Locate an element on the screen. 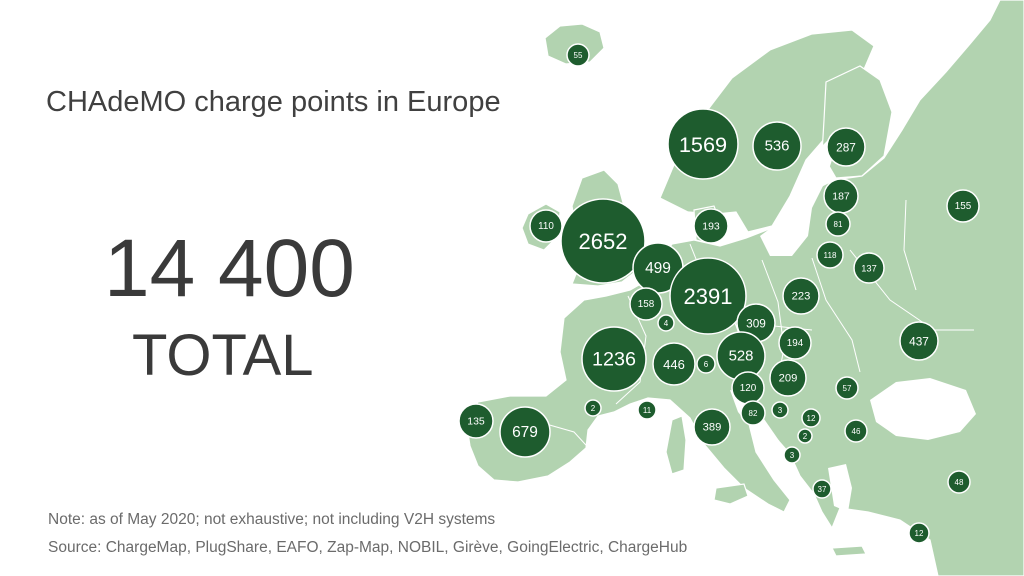 The height and width of the screenshot is (576, 1024). marker-label: 193 is located at coordinates (711, 227).